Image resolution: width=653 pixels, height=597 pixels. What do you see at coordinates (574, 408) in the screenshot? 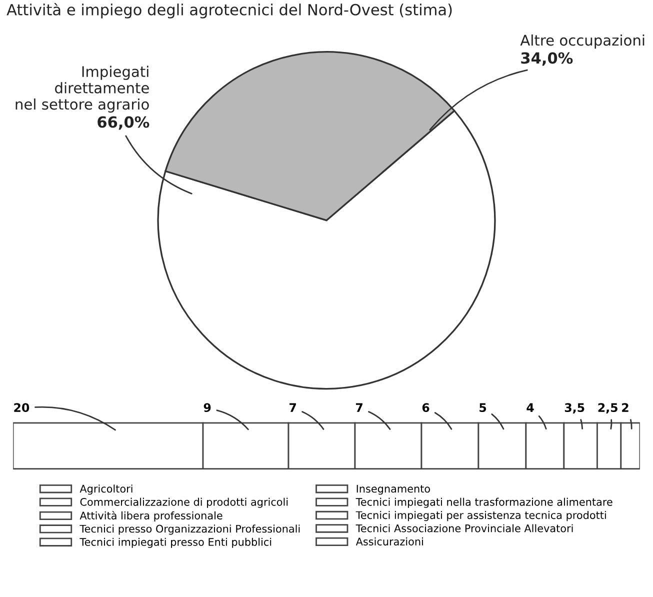
I see `data-label: 3,5` at bounding box center [574, 408].